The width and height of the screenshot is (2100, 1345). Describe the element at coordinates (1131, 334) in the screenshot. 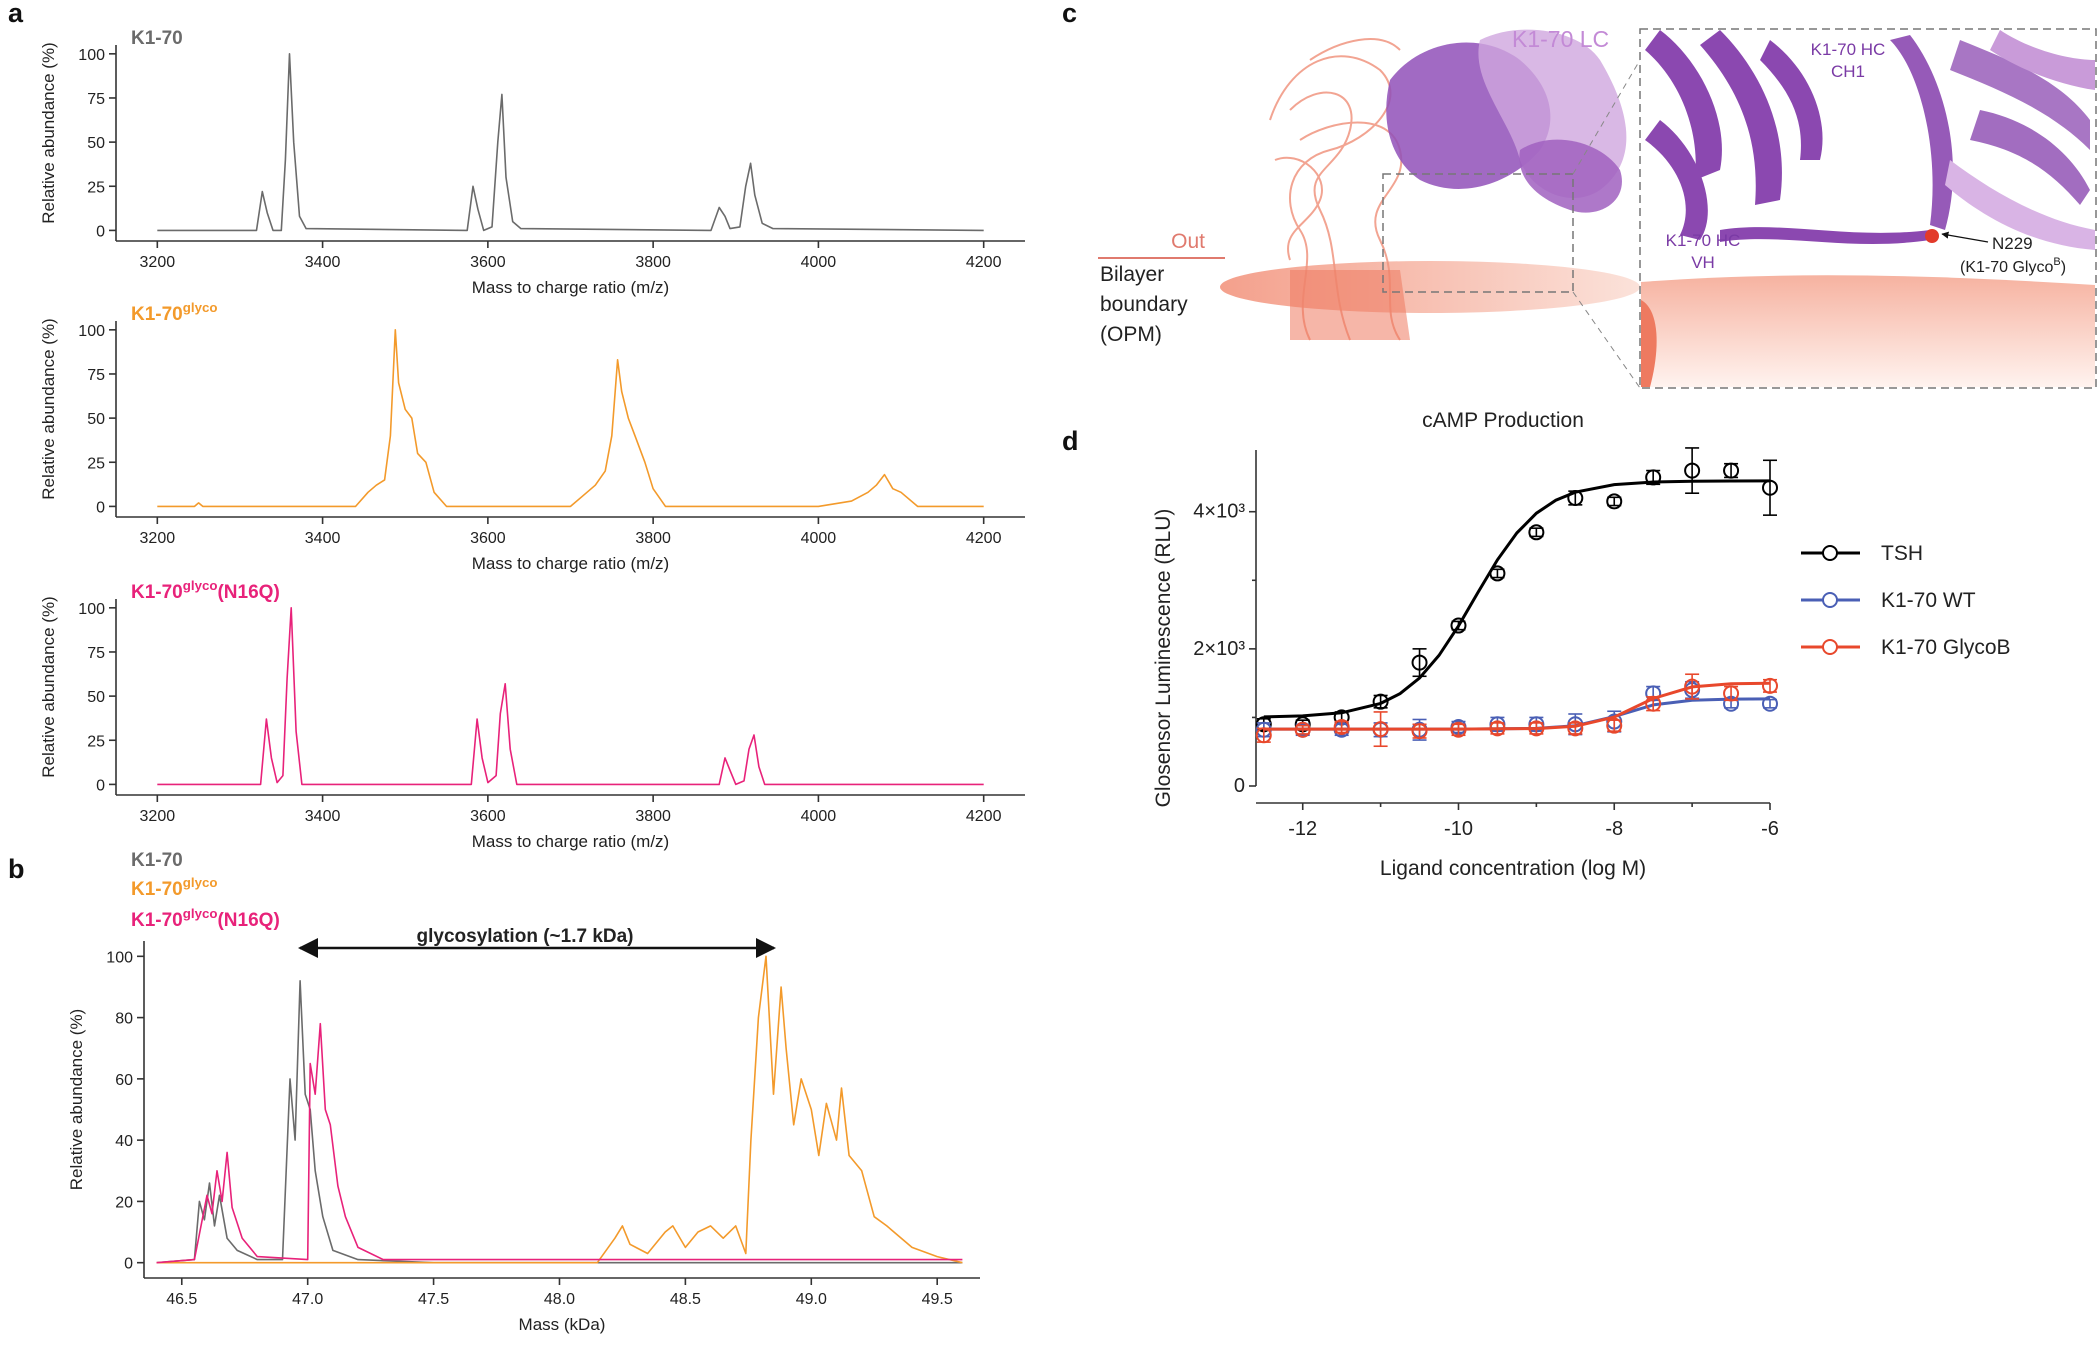

I see `bilayer-label: (OPM)` at that location.